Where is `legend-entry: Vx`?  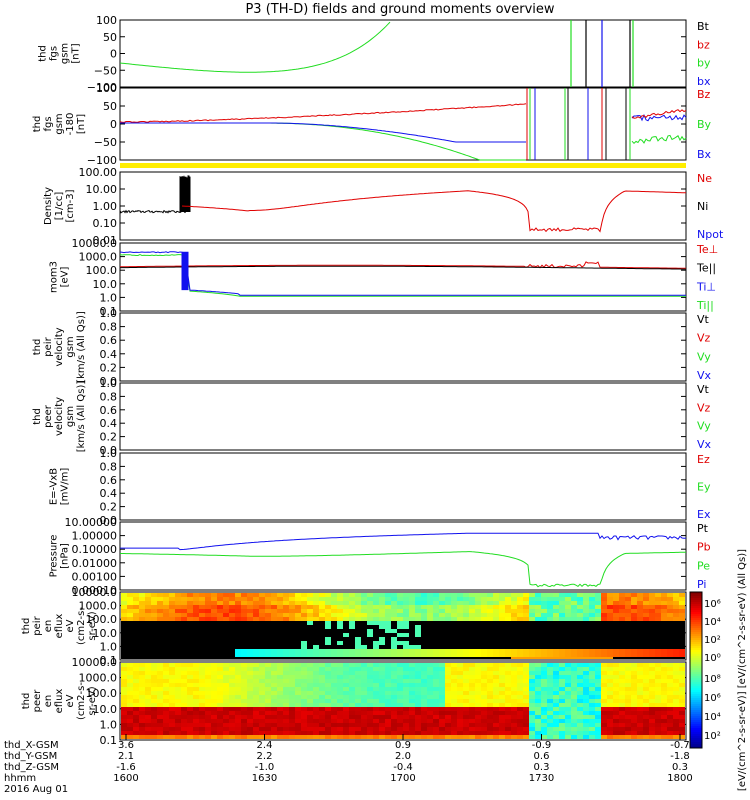
legend-entry: Vx is located at coordinates (704, 375).